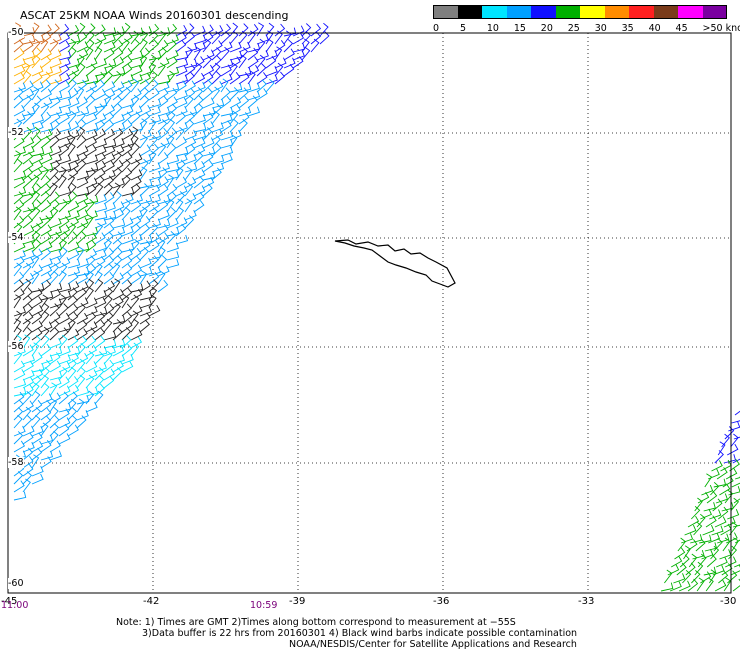  Describe the element at coordinates (9, 601) in the screenshot. I see `lon-label-45: -45` at that location.